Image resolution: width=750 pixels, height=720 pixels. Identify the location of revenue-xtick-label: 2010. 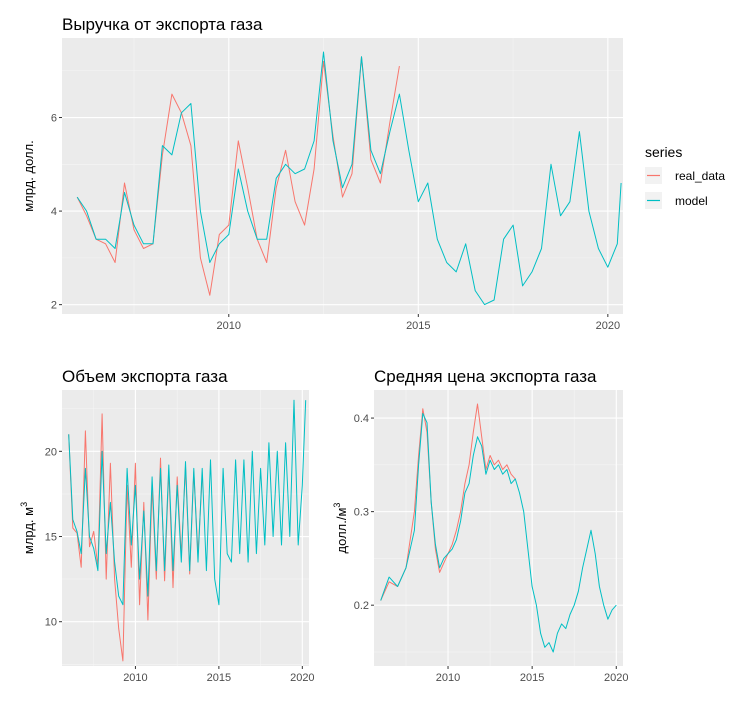
(229, 326).